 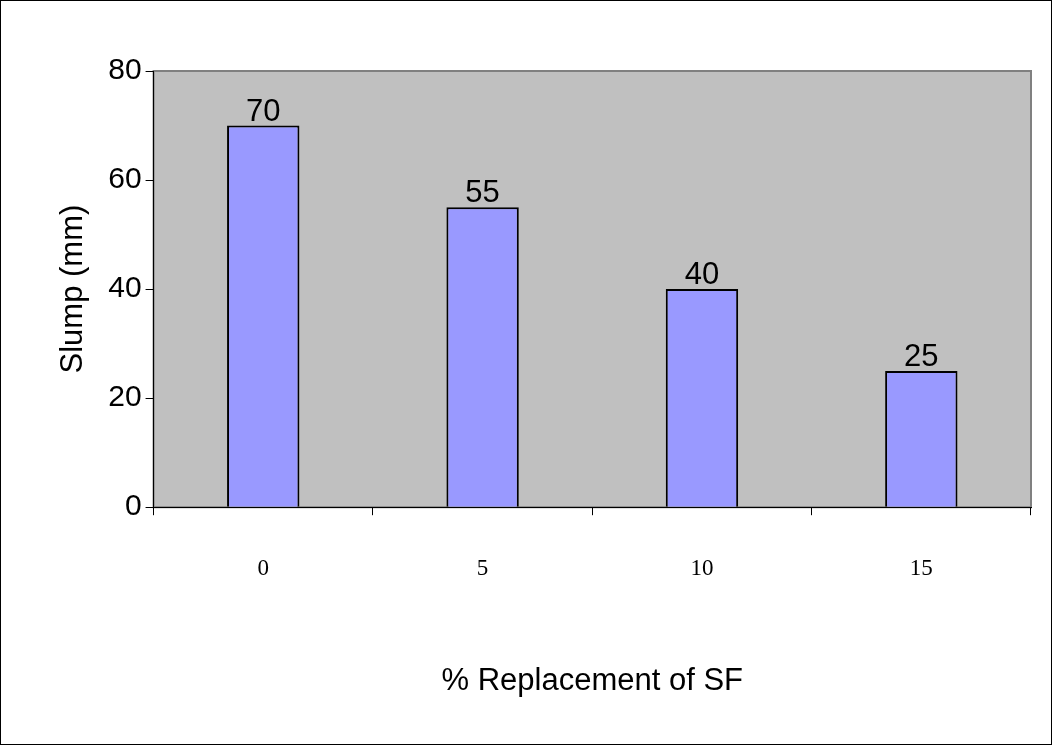 I want to click on data-label: 70, so click(x=263, y=110).